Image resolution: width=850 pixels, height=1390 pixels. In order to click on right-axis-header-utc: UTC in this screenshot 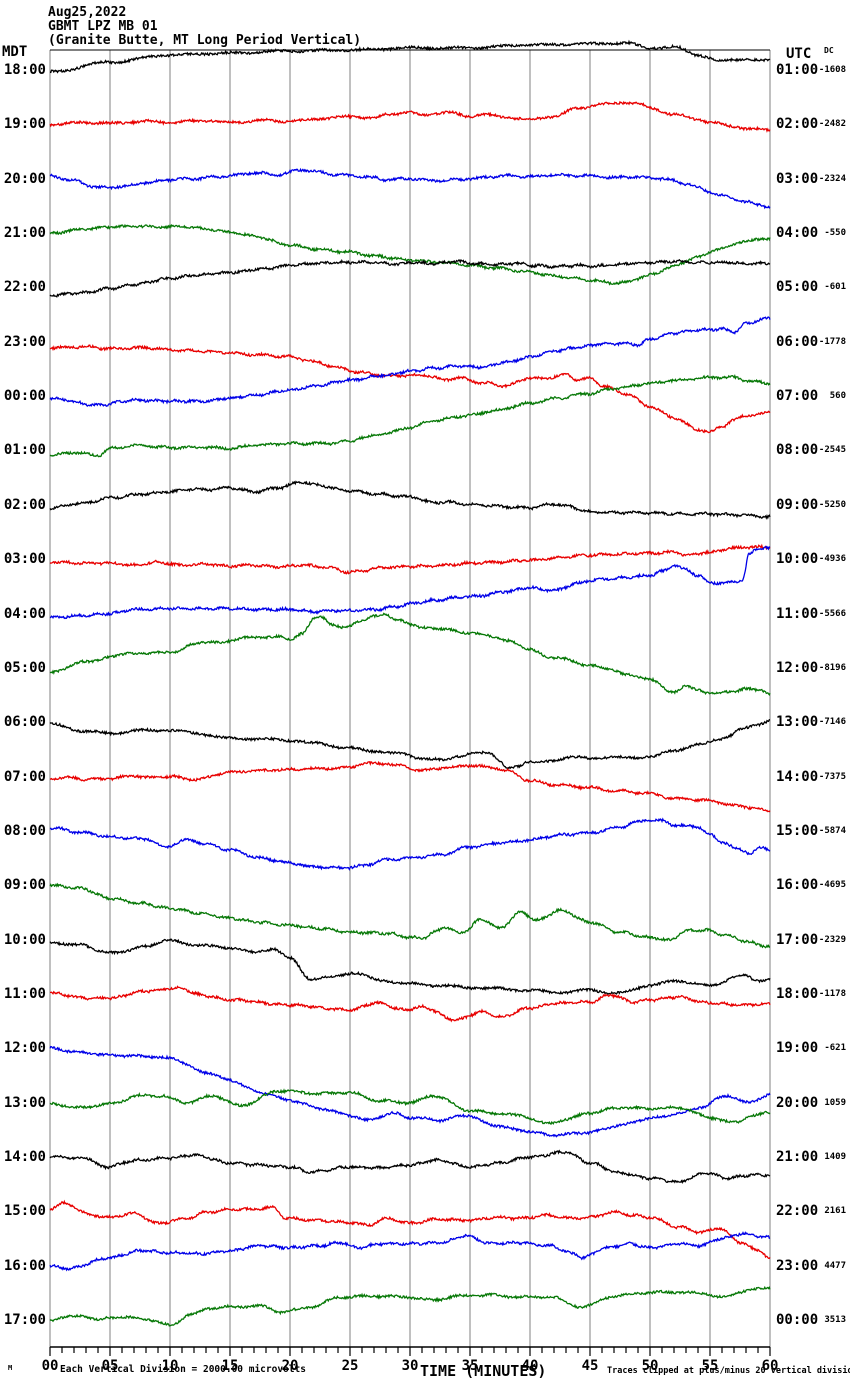, I will do `click(799, 54)`.